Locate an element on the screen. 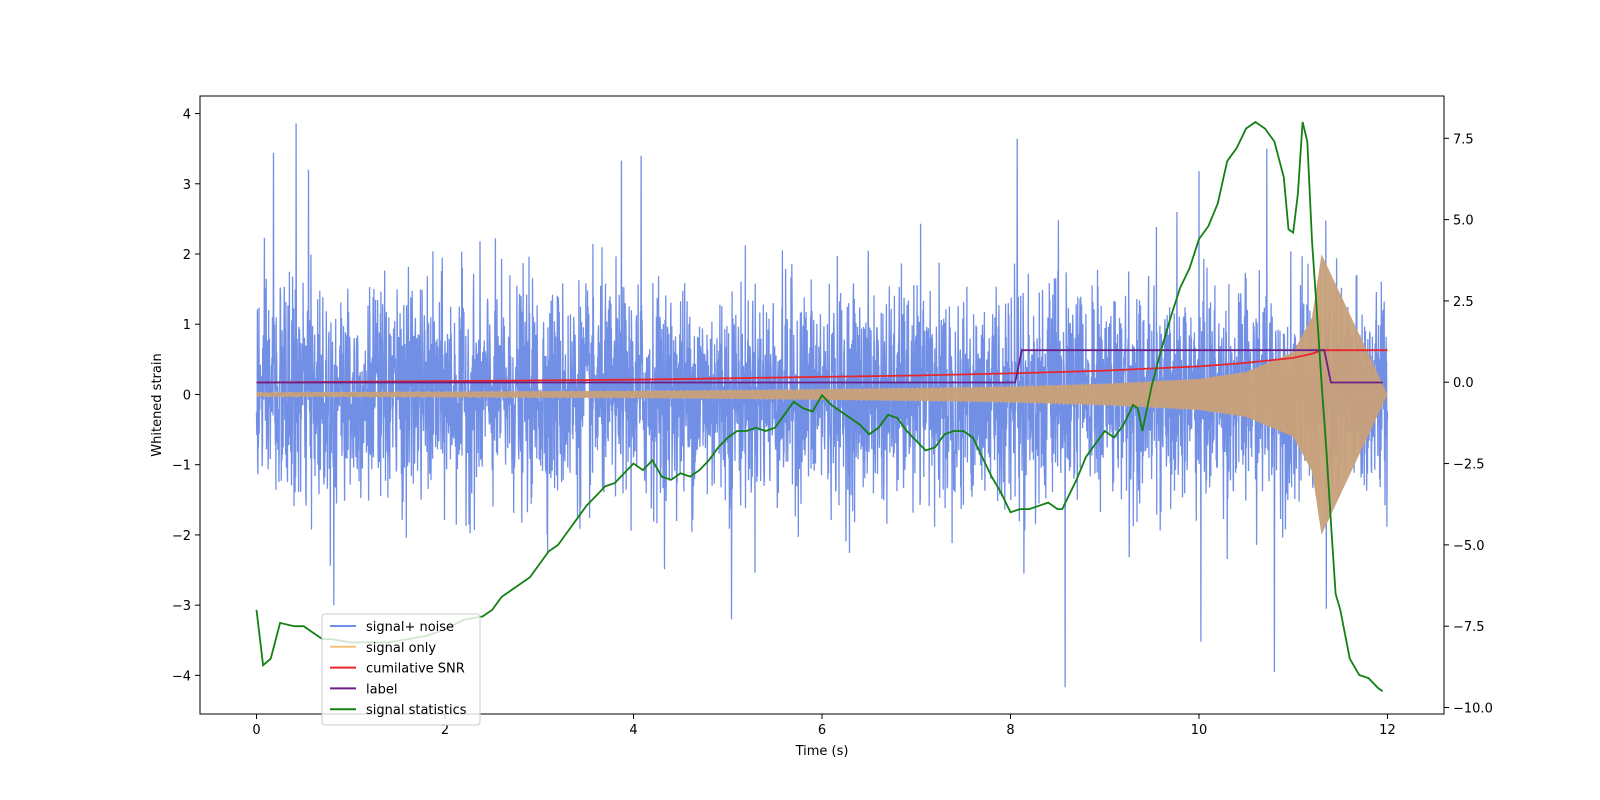 This screenshot has height=800, width=1600. legend-entry: label is located at coordinates (381, 689).